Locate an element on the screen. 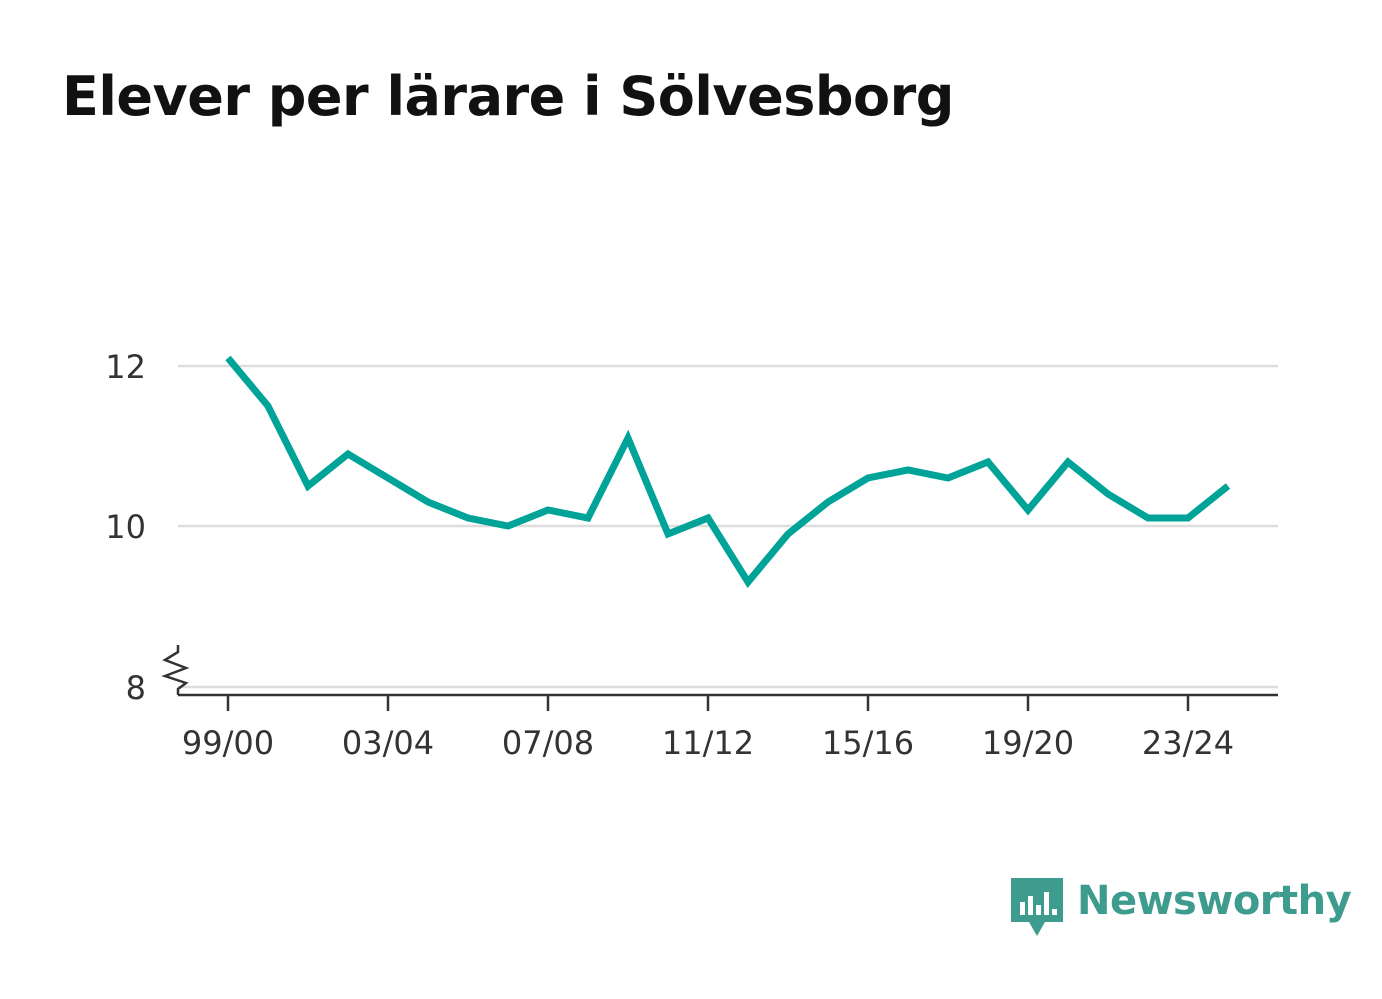  data-point-06/07 is located at coordinates (508, 526).